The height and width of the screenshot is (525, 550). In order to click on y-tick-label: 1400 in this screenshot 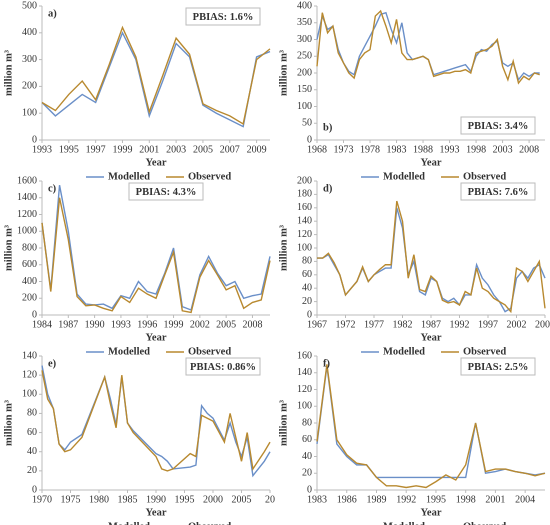, I will do `click(27, 197)`.